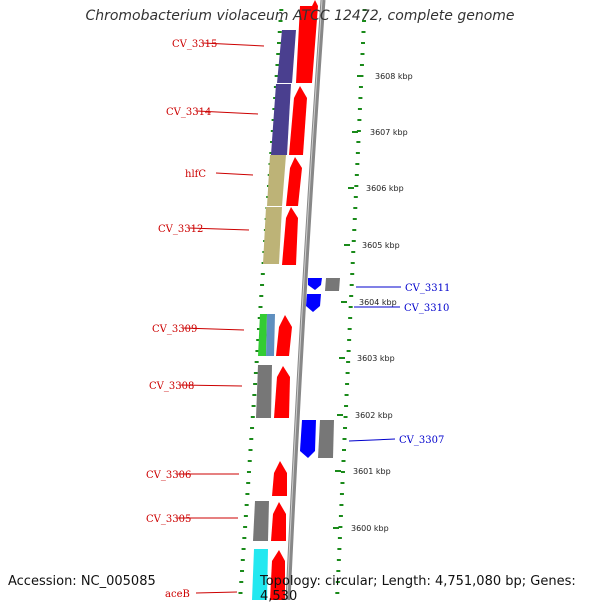  Describe the element at coordinates (262, 335) in the screenshot. I see `feature-cv3309-gene-a` at that location.